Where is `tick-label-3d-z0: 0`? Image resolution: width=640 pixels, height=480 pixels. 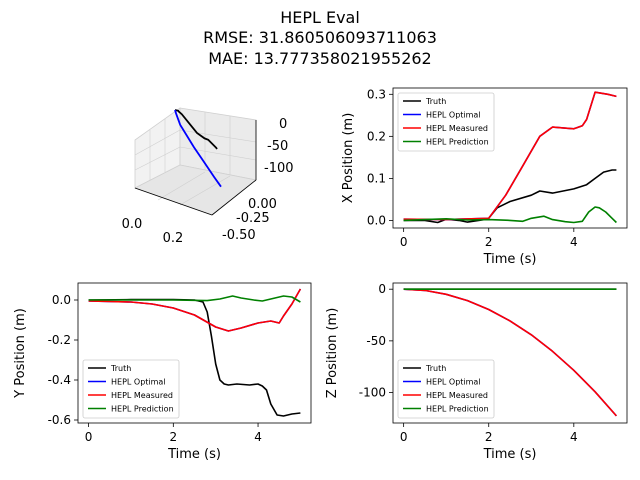
tick-label-3d-z0: 0 is located at coordinates (283, 124).